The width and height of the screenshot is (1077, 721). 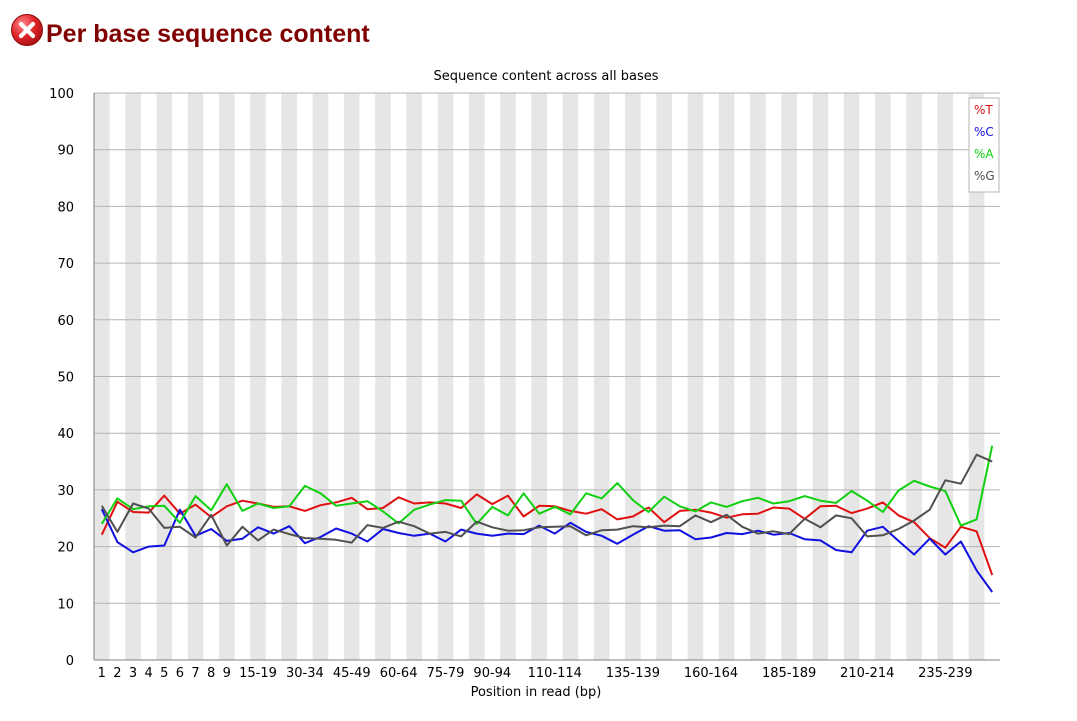 What do you see at coordinates (102, 673) in the screenshot?
I see `x-tick-label: 1` at bounding box center [102, 673].